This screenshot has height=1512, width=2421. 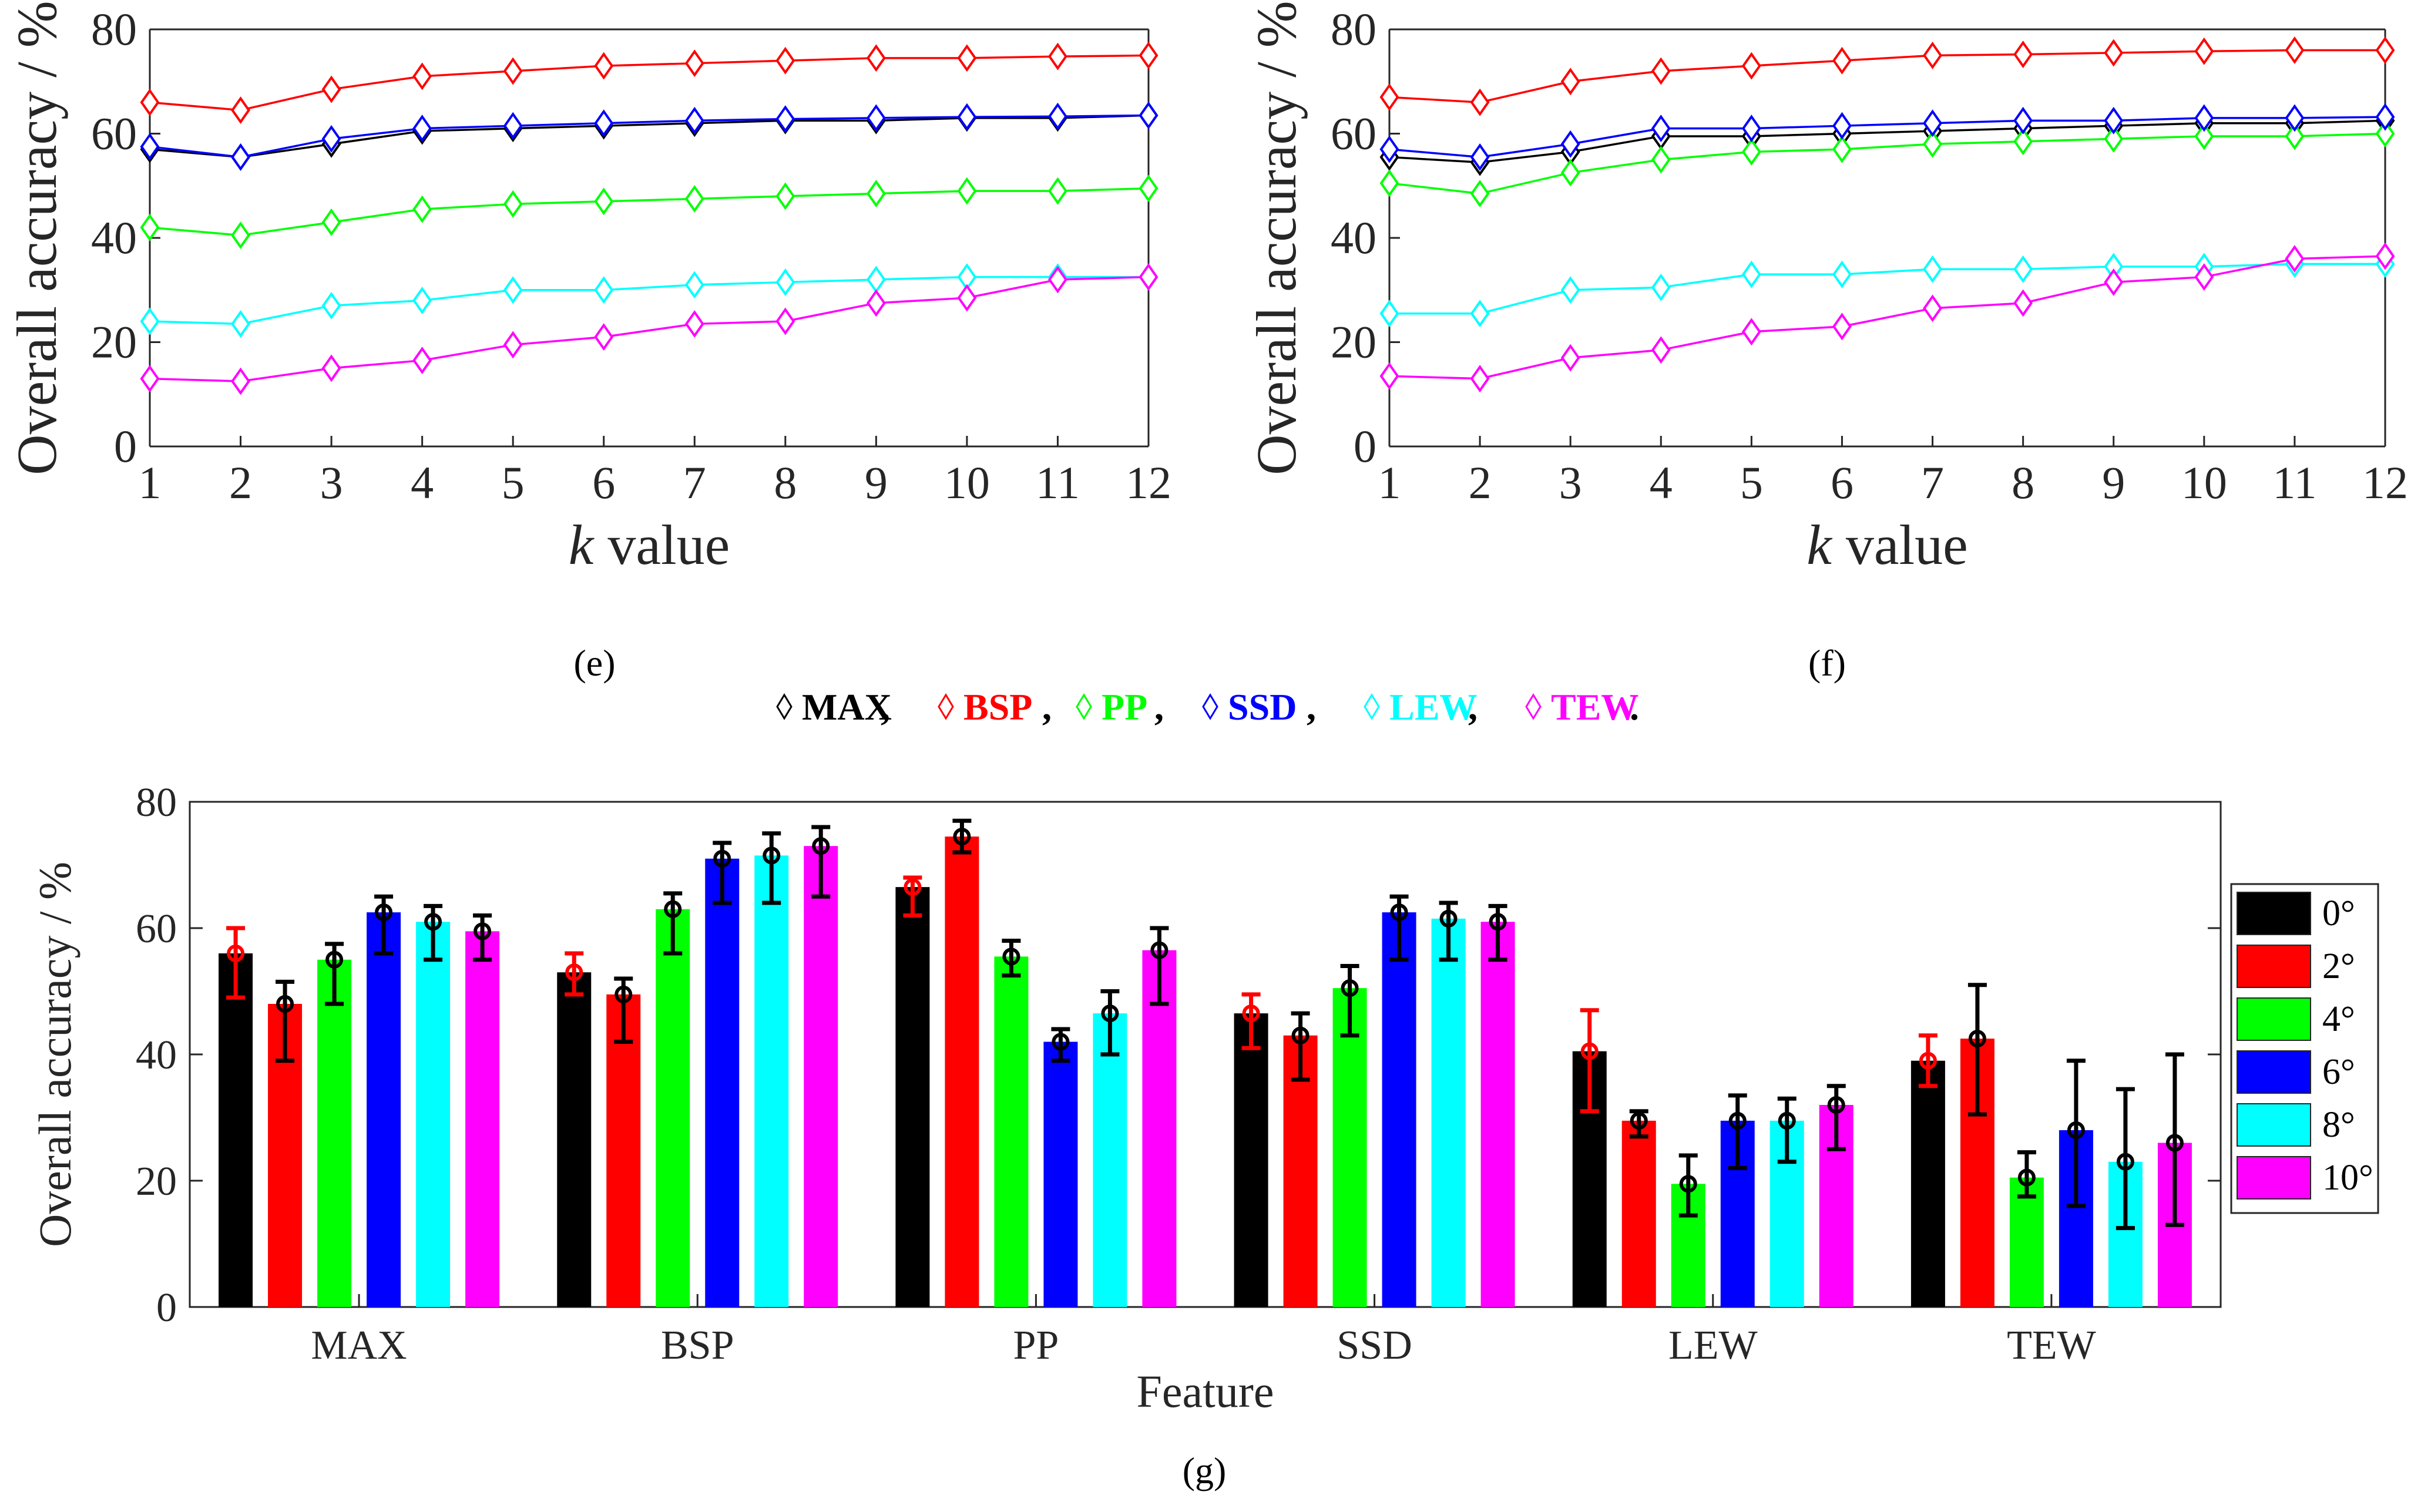 I want to click on y-tick-label: 60, so click(x=156, y=929).